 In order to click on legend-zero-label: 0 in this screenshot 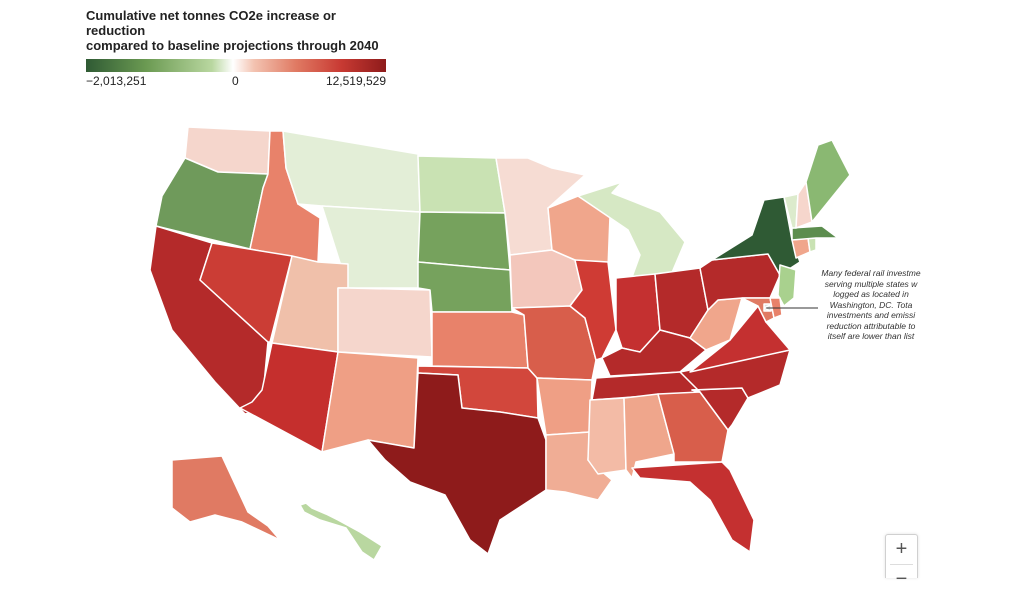, I will do `click(235, 81)`.